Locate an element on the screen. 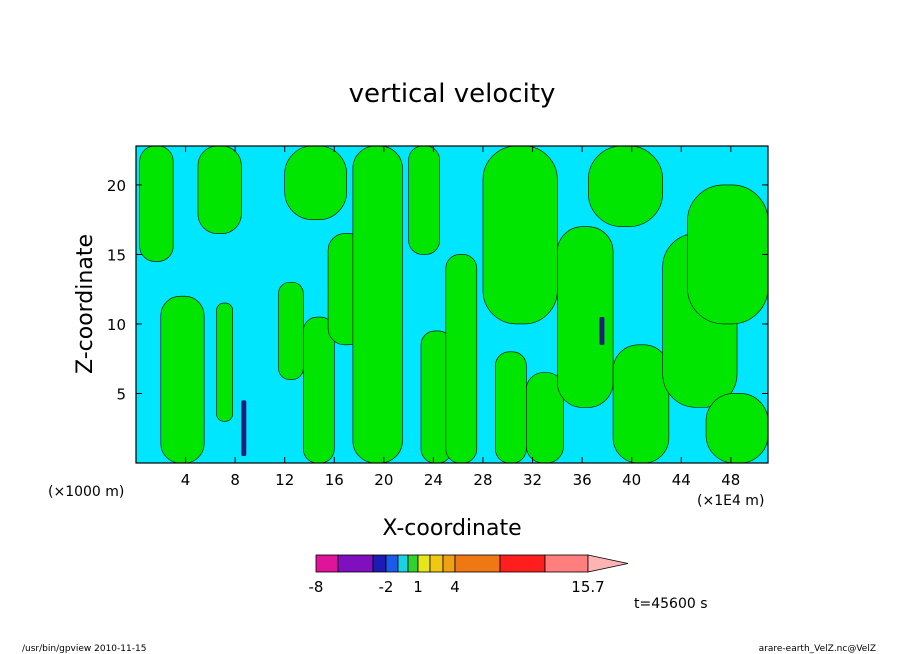  colorbar-label: -8 is located at coordinates (316, 587).